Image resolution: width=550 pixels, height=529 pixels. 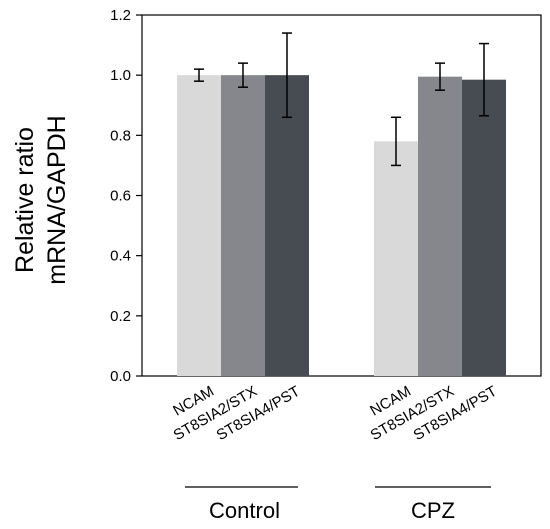 What do you see at coordinates (25, 200) in the screenshot?
I see `y-axis-label-line-1: Relative ratio` at bounding box center [25, 200].